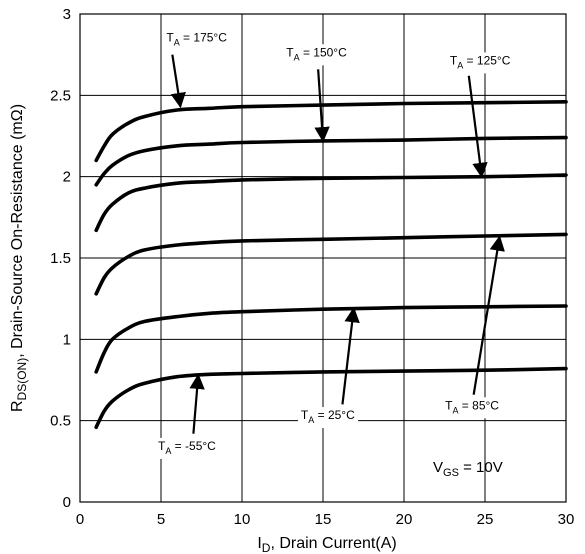 Image resolution: width=585 pixels, height=554 pixels. I want to click on x-axis-title-sub: D, so click(266, 547).